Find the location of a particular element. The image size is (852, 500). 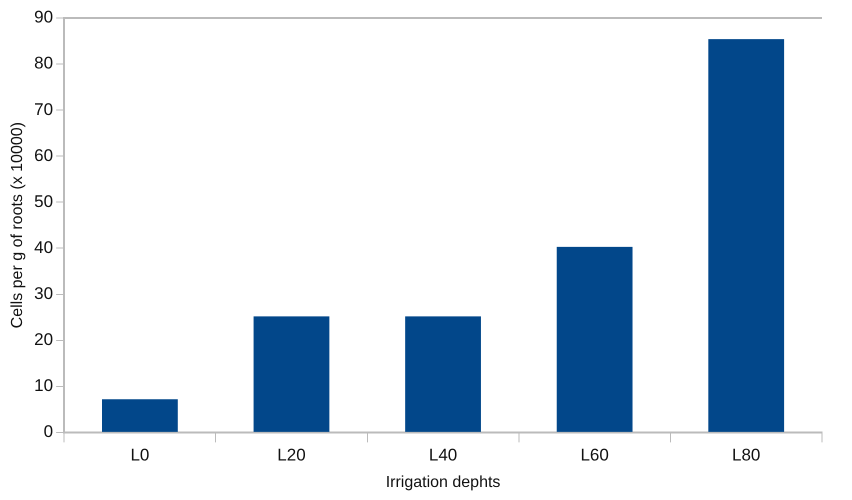

y-tick-label: 10 is located at coordinates (44, 386).